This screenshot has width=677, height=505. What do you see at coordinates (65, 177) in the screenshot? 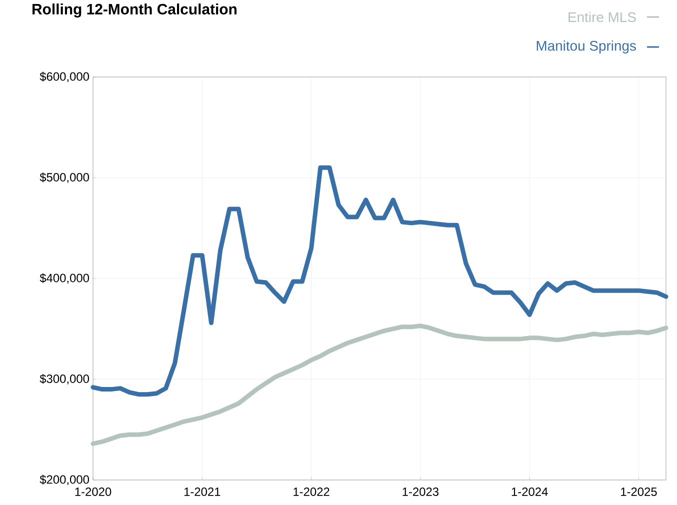
I see `y-tick-label: $500,000` at bounding box center [65, 177].